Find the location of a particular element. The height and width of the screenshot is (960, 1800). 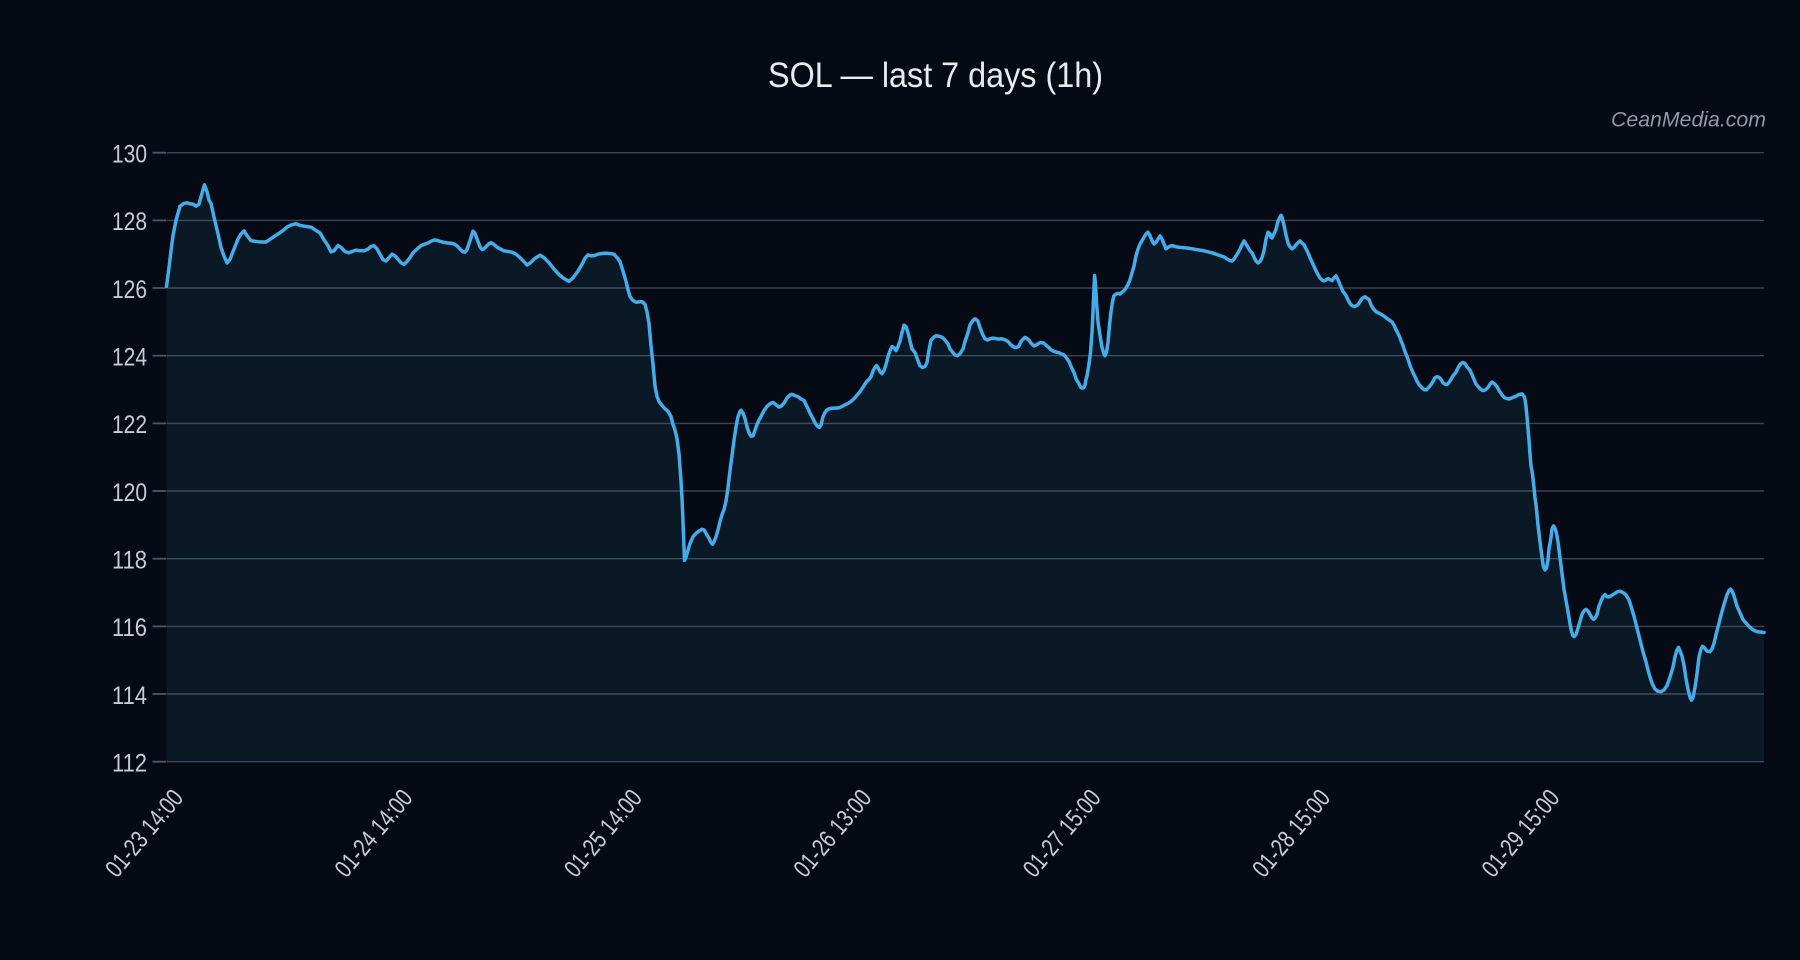

svg-text: CeanMedia.com is located at coordinates (1688, 120).